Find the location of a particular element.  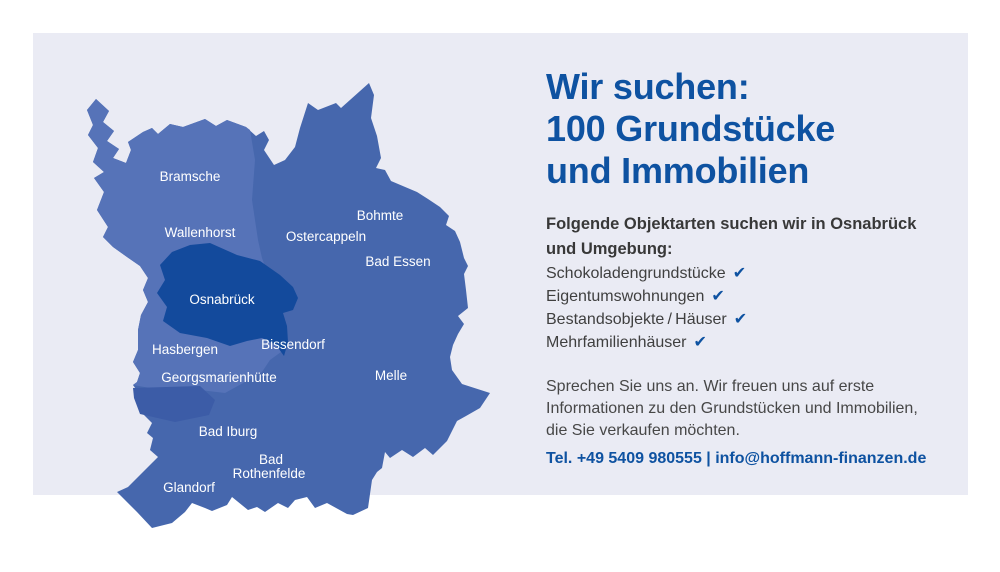

map-label-hasbergen: Hasbergen is located at coordinates (185, 349).